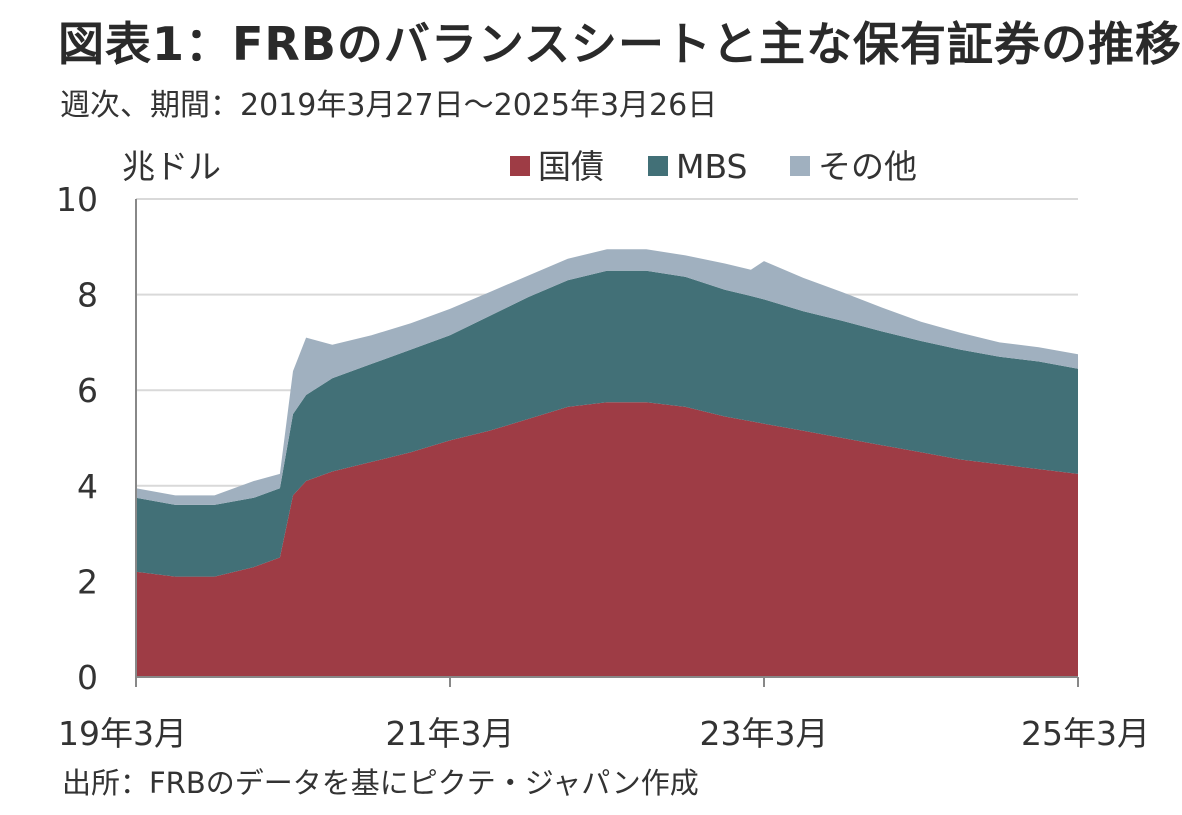 The image size is (1182, 815). Describe the element at coordinates (764, 733) in the screenshot. I see `x-tick-label: 23年3月` at that location.